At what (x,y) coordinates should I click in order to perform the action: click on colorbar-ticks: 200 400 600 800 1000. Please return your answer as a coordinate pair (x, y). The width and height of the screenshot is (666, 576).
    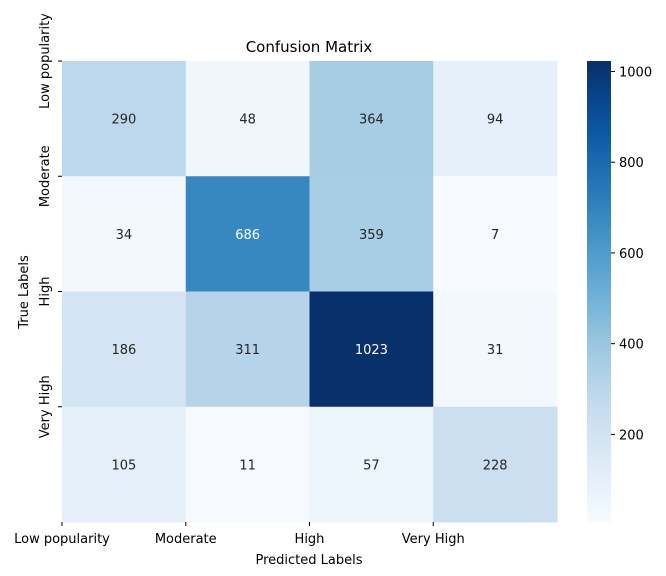
    Looking at the image, I should click on (631, 254).